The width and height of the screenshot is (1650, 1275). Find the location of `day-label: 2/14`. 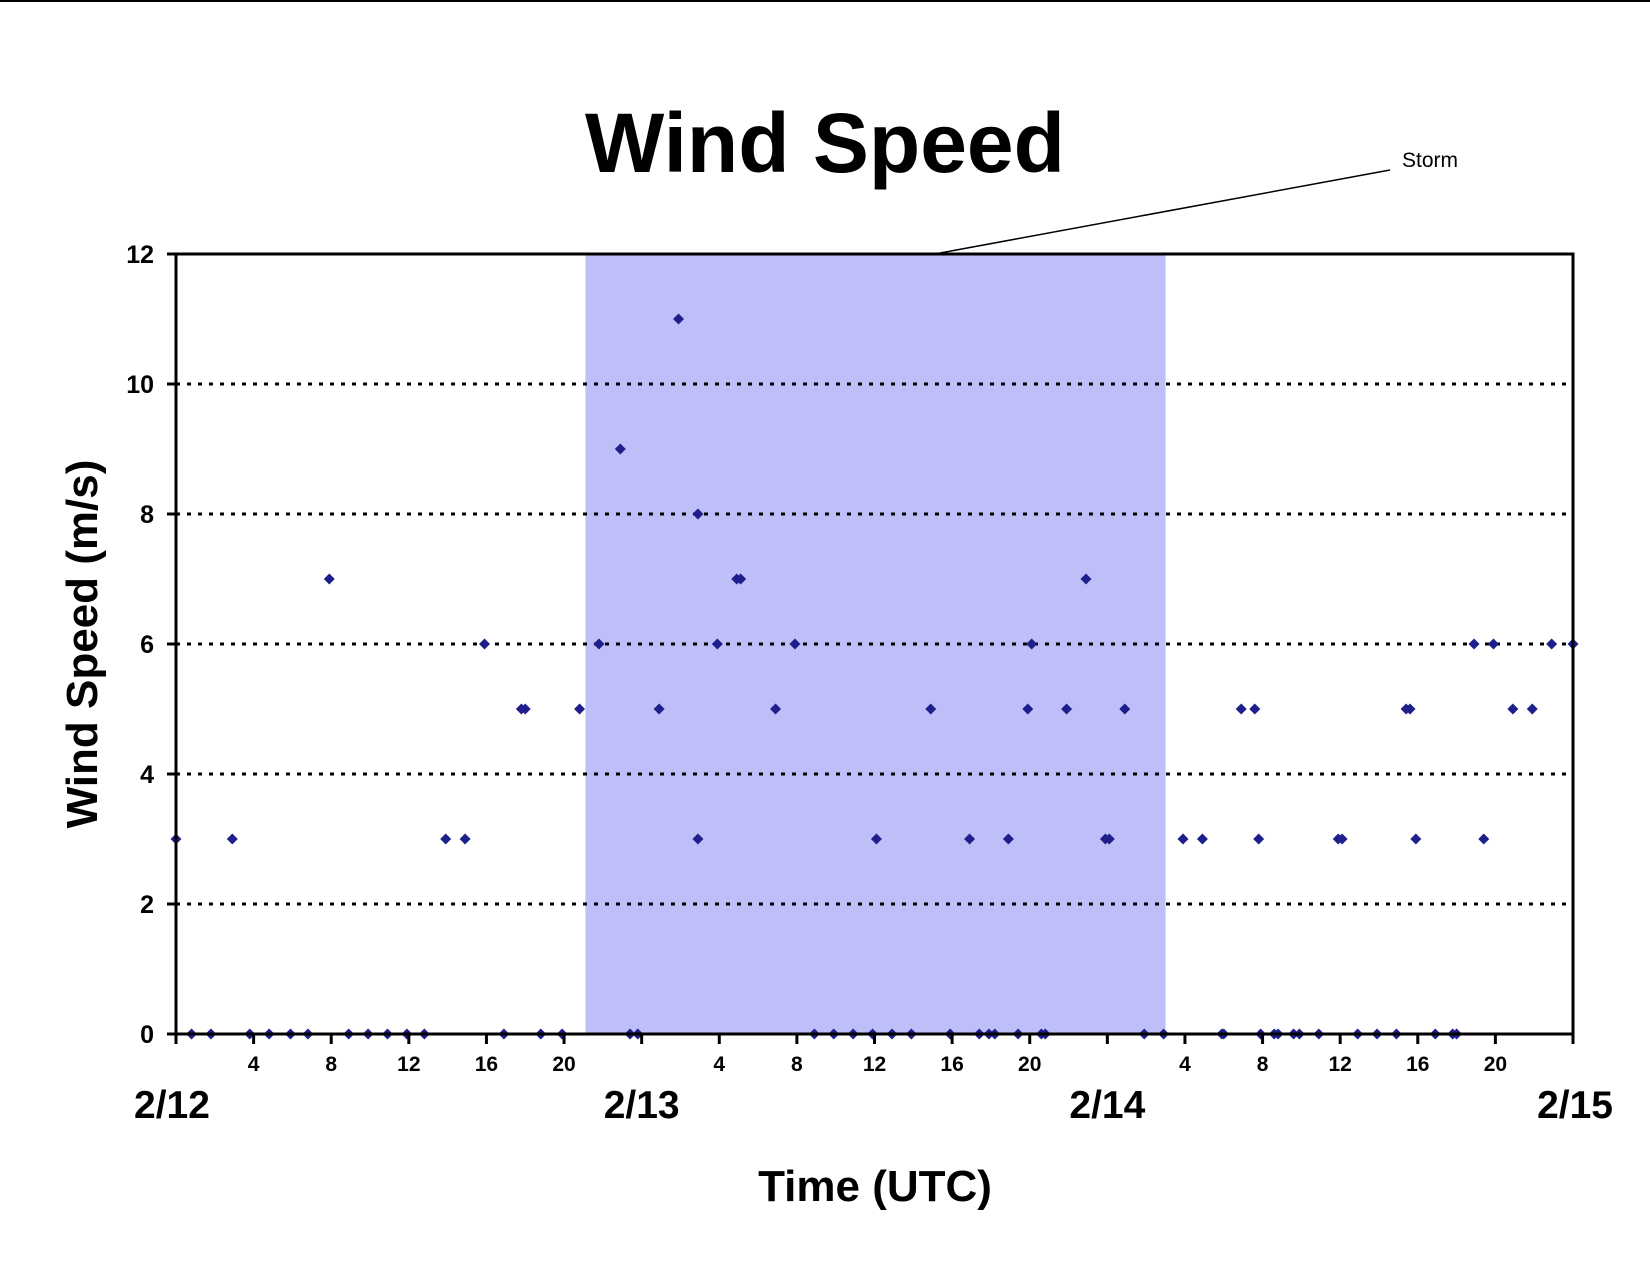

day-label: 2/14 is located at coordinates (1107, 1105).